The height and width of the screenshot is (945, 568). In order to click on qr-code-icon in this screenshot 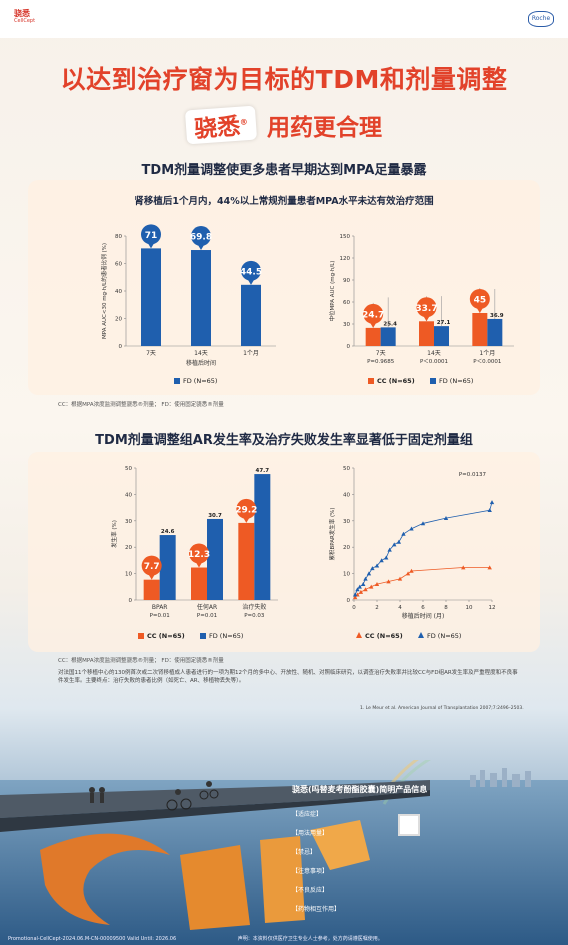, I will do `click(409, 825)`.